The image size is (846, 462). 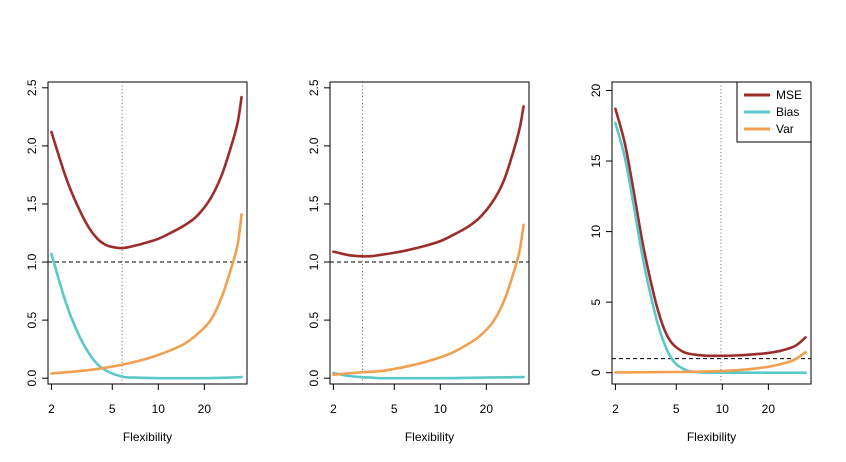 I want to click on legend: MSE Bias Var, so click(x=774, y=112).